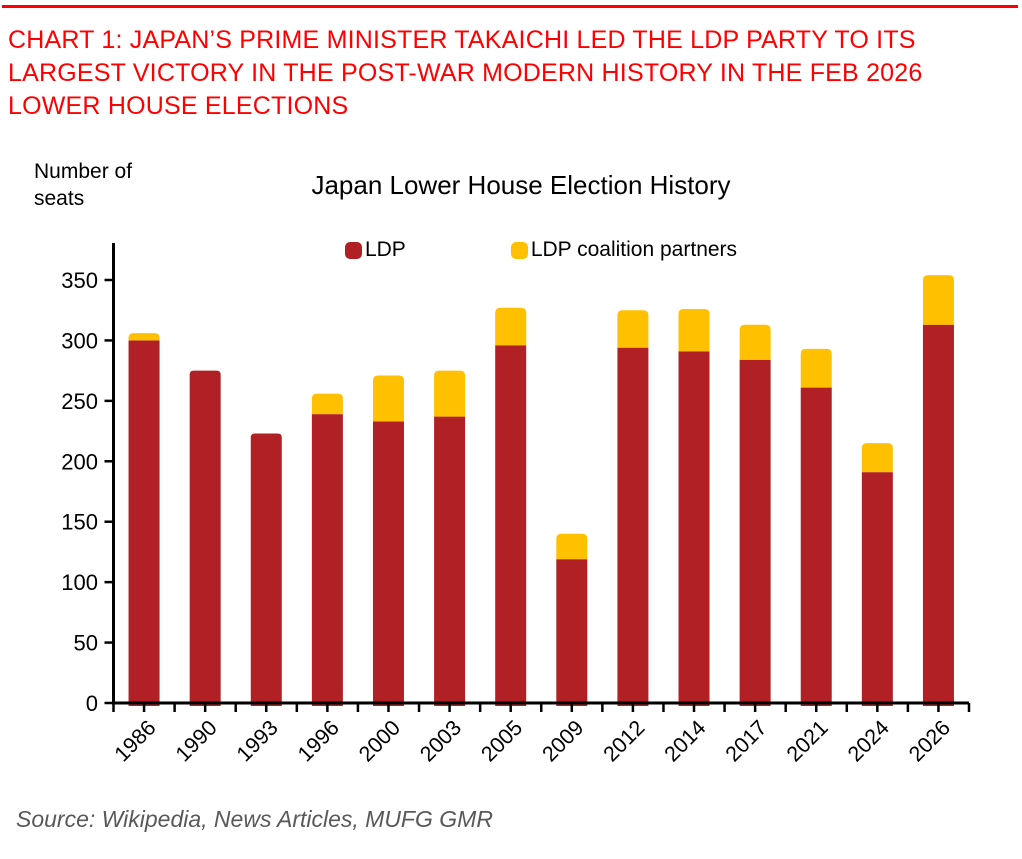 This screenshot has height=859, width=1022. I want to click on x-tick-label-2017: 2017, so click(746, 741).